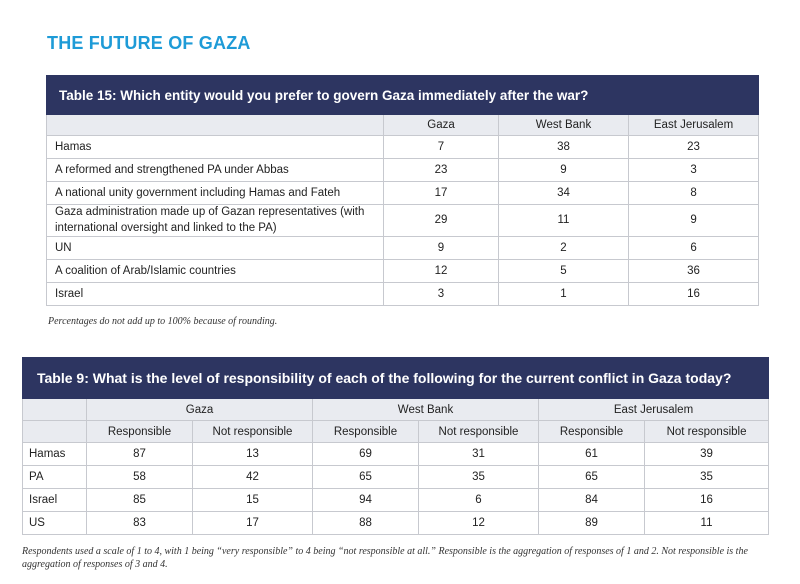 The height and width of the screenshot is (584, 800). What do you see at coordinates (591, 523) in the screenshot?
I see `cell: 89` at bounding box center [591, 523].